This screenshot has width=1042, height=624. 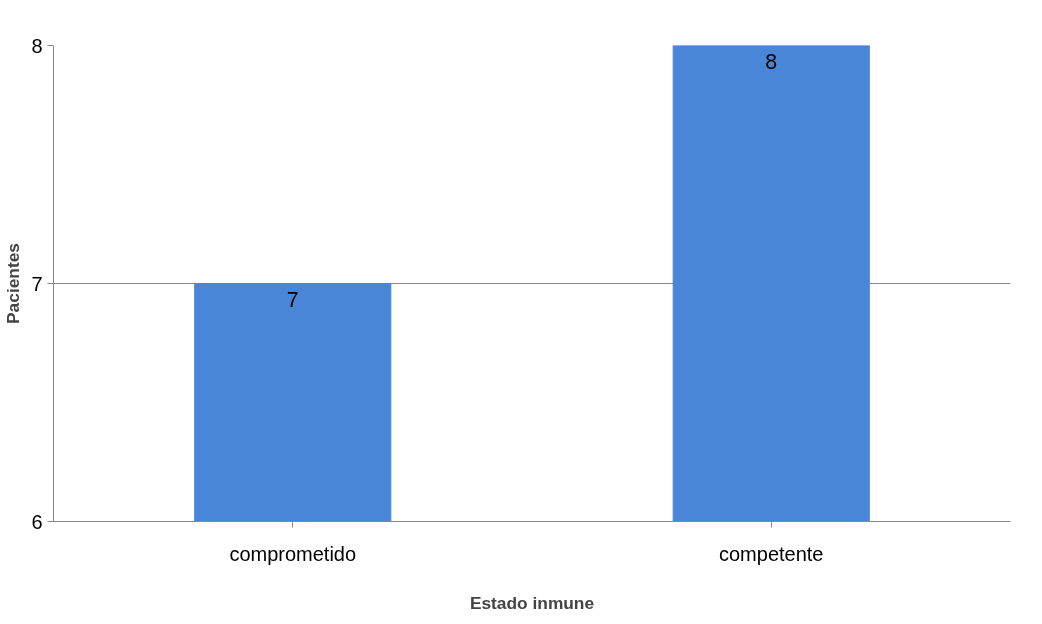 What do you see at coordinates (292, 299) in the screenshot?
I see `data-label: 7` at bounding box center [292, 299].